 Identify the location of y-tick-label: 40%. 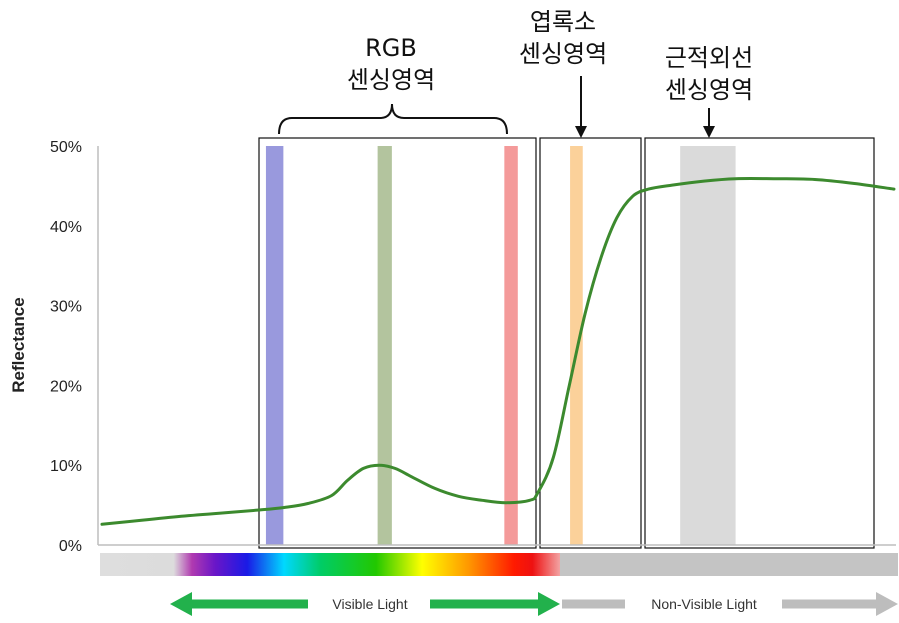
(66, 227).